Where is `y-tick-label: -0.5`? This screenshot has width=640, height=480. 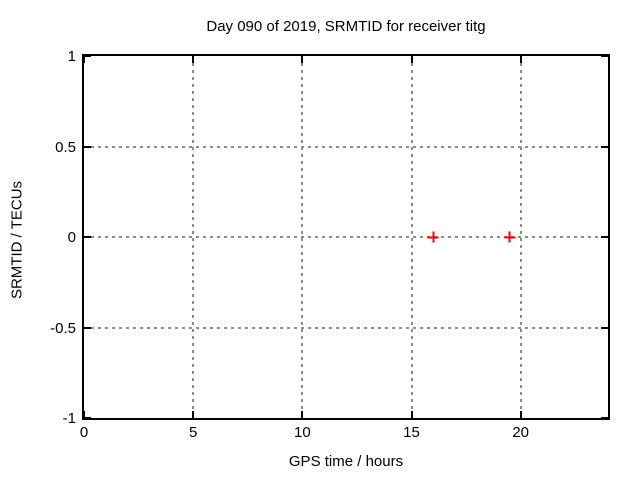
y-tick-label: -0.5 is located at coordinates (63, 328).